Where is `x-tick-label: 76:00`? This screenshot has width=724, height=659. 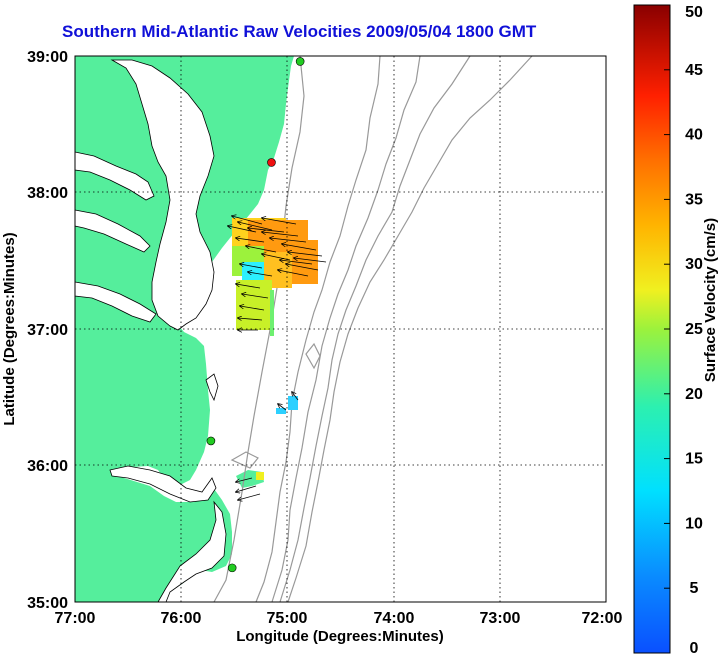
x-tick-label: 76:00 is located at coordinates (181, 618).